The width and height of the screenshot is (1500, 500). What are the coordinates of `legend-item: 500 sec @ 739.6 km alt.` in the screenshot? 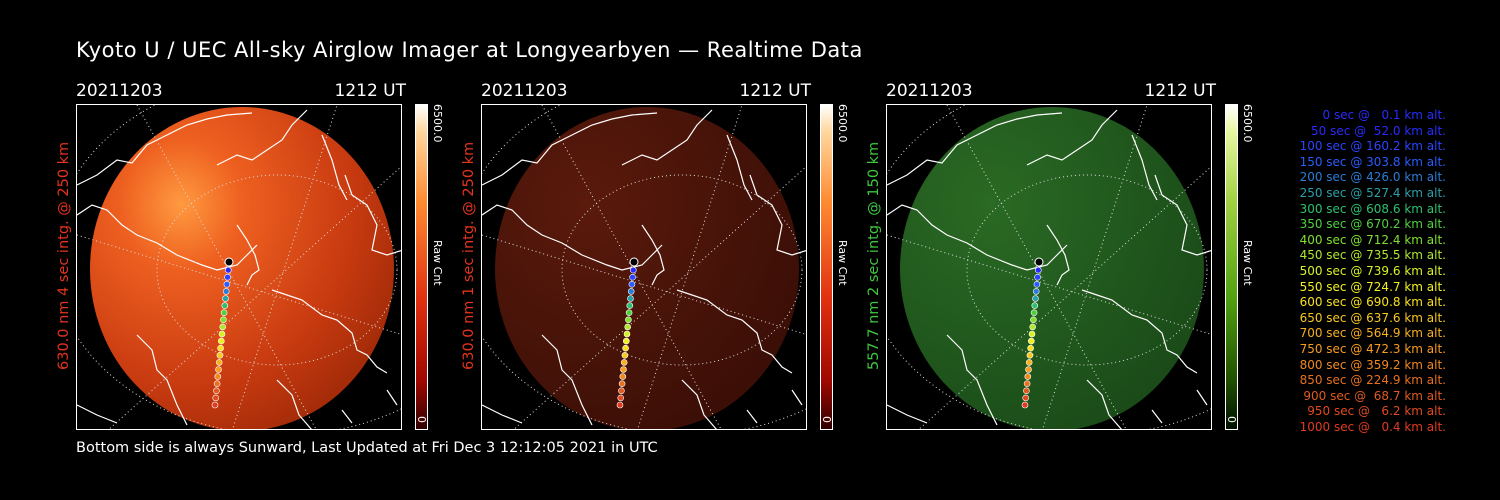 It's located at (1372, 270).